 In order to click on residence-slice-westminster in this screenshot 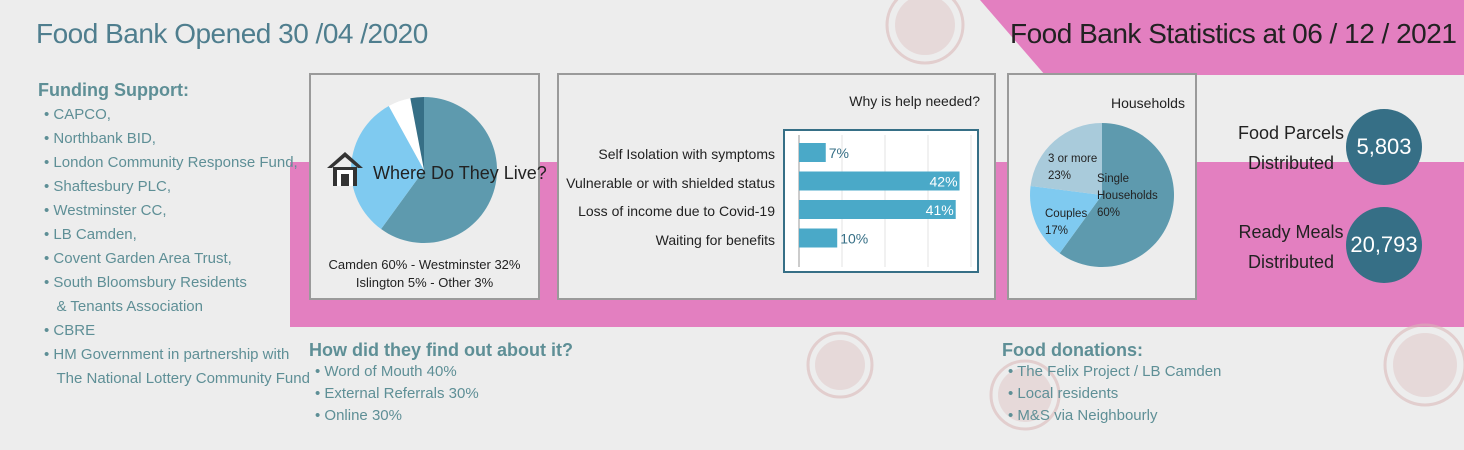, I will do `click(387, 168)`.